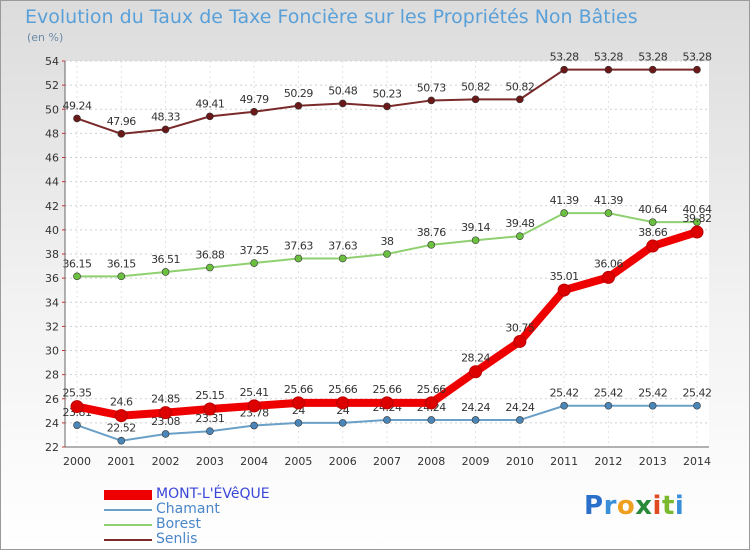 Image resolution: width=750 pixels, height=550 pixels. Describe the element at coordinates (45, 37) in the screenshot. I see `unit-label: (en %)` at that location.